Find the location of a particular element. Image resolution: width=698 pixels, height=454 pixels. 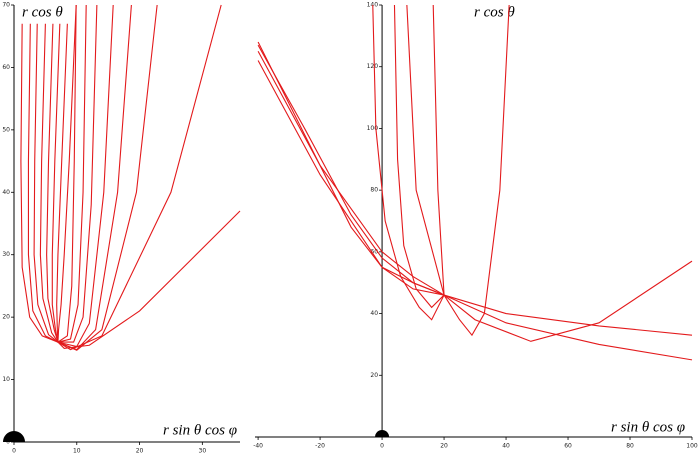

y-tick-label: 100 is located at coordinates (373, 128).